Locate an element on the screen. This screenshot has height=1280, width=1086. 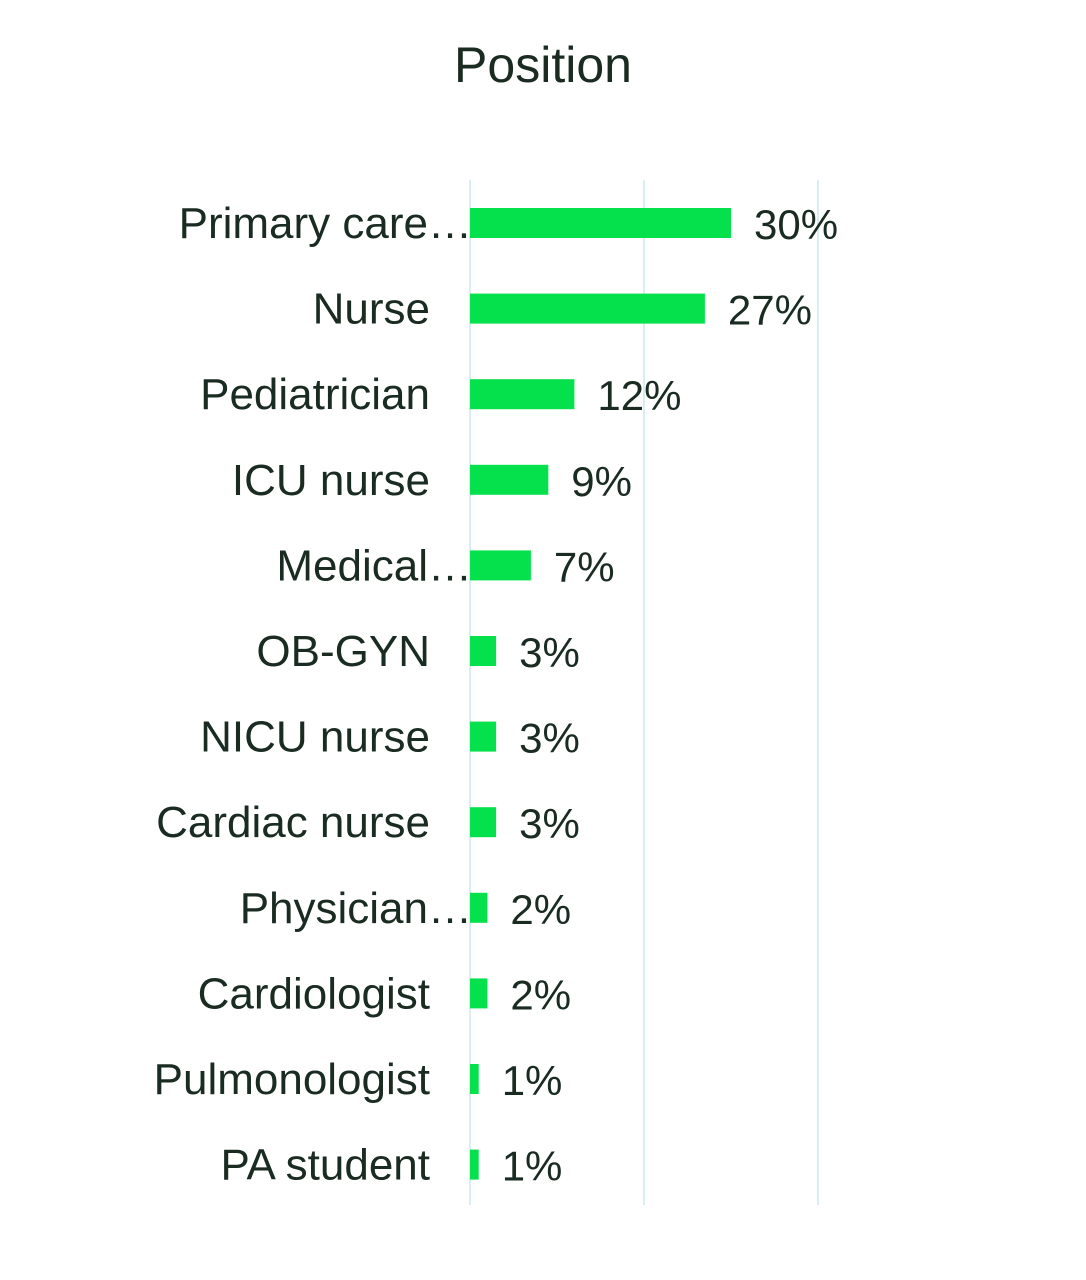
category-label-10: Pulmonologist is located at coordinates (292, 1079).